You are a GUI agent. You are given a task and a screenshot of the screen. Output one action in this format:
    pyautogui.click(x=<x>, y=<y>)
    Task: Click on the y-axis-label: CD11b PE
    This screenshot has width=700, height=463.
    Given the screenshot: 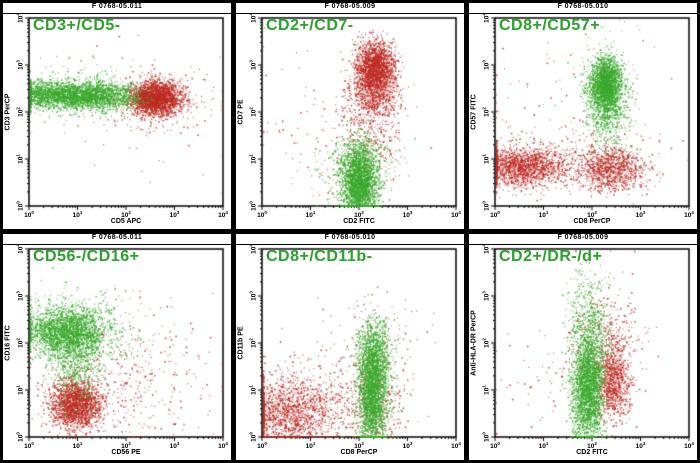 What is the action you would take?
    pyautogui.click(x=241, y=343)
    